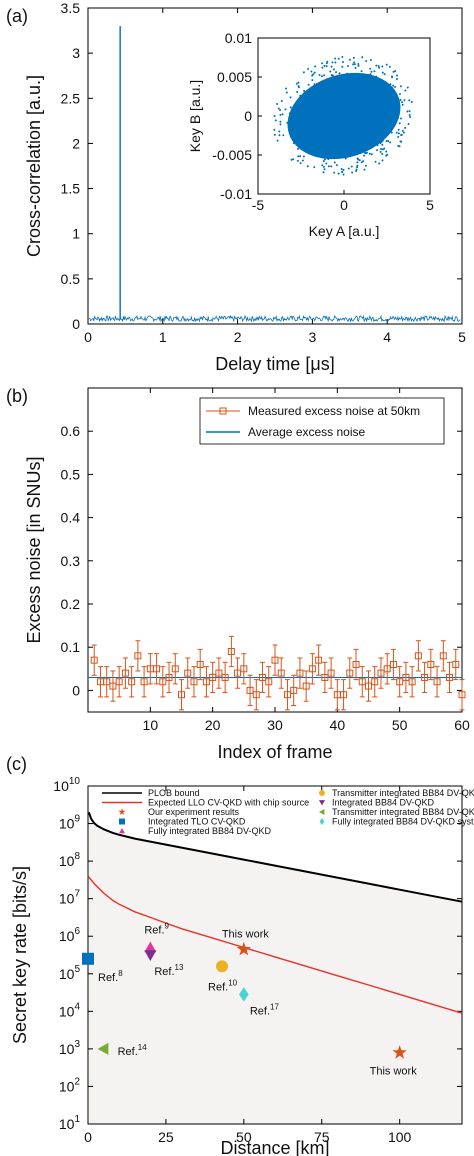 Image resolution: width=474 pixels, height=1156 pixels. I want to click on inset-y-axis-label: Key B [a.u.], so click(195, 116).